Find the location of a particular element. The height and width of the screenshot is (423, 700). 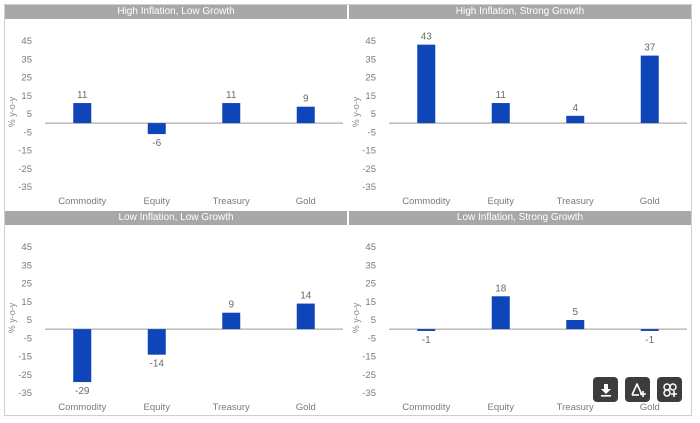

panel-title: High Inflation, Strong Growth is located at coordinates (520, 12).